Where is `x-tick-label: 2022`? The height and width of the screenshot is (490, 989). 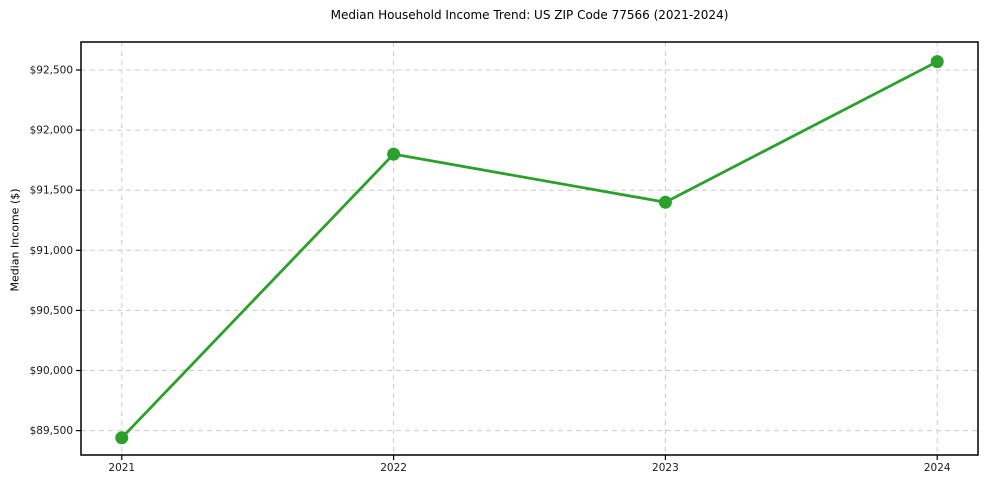
x-tick-label: 2022 is located at coordinates (393, 468).